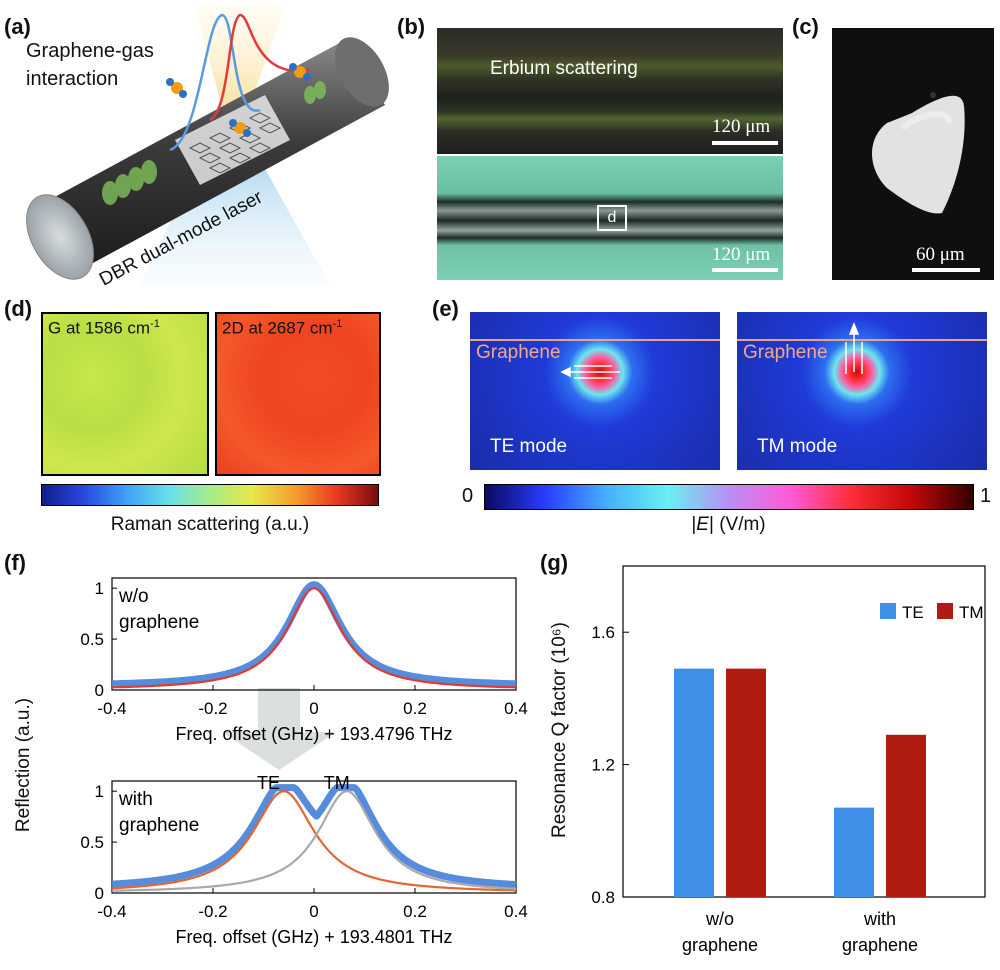  What do you see at coordinates (90, 51) in the screenshot?
I see `graphene-gas-label: Graphene-gas` at bounding box center [90, 51].